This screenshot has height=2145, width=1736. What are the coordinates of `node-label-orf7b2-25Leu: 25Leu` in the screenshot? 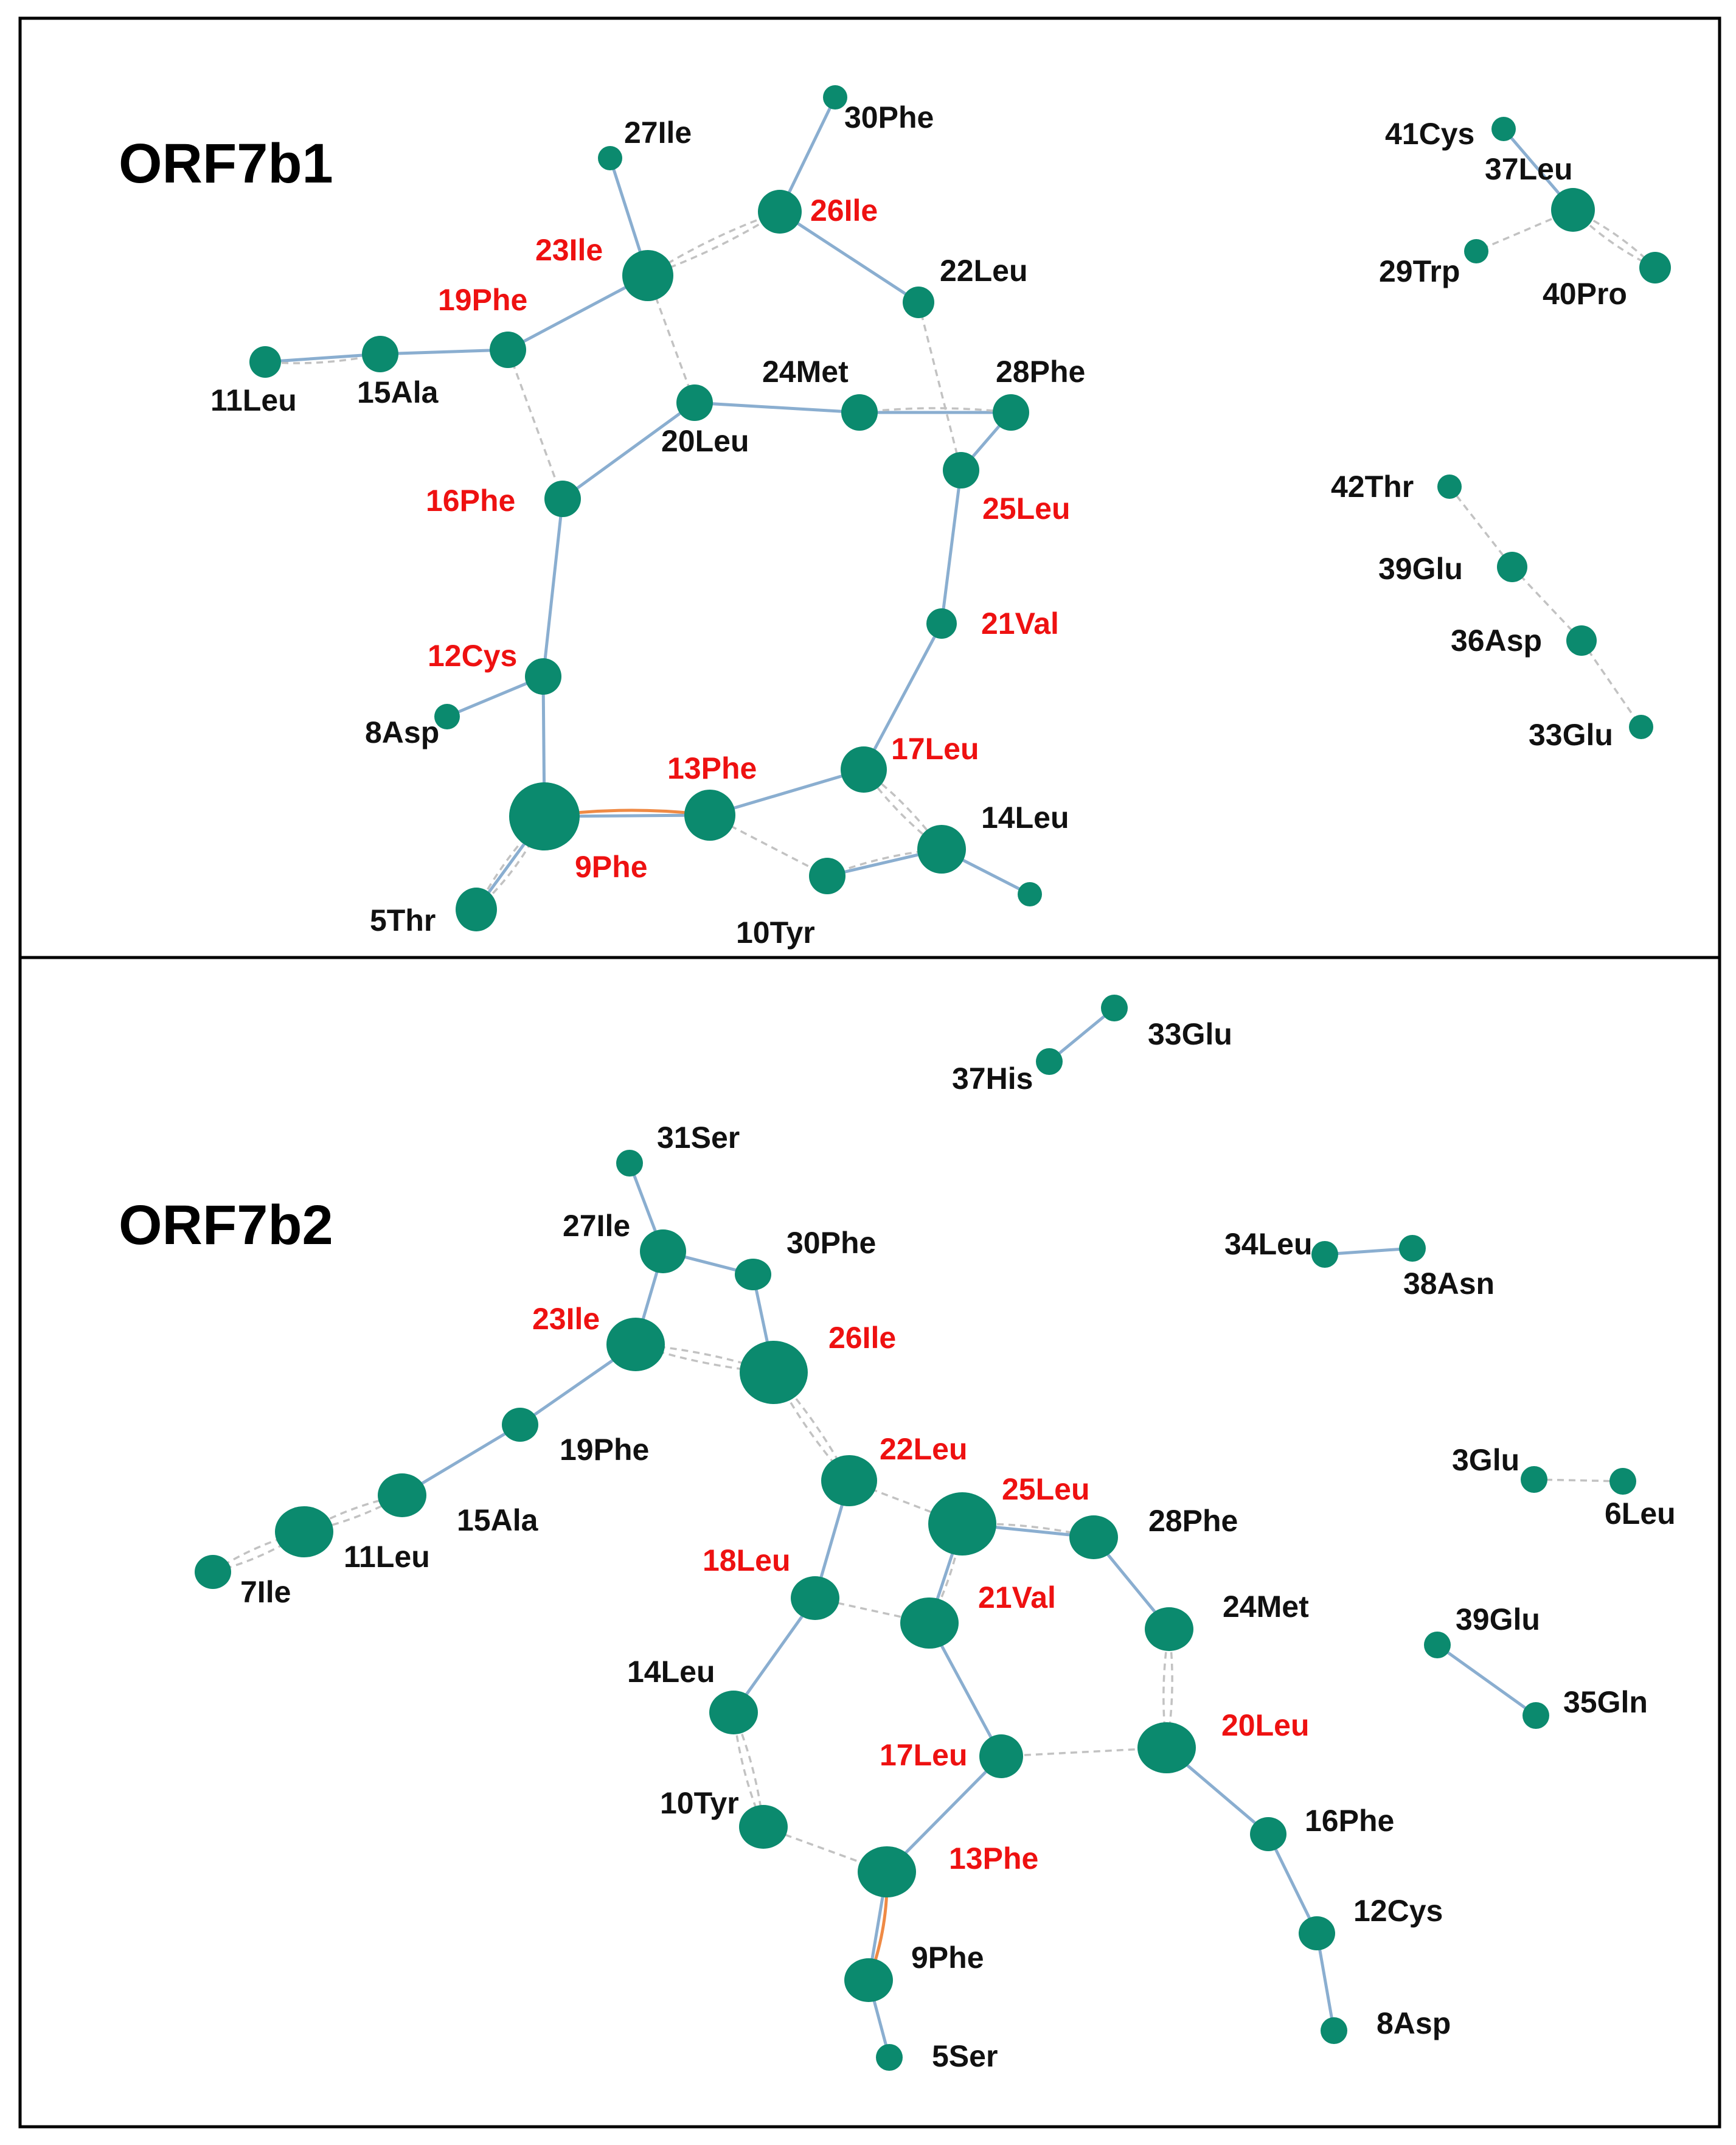 It's located at (1046, 1489).